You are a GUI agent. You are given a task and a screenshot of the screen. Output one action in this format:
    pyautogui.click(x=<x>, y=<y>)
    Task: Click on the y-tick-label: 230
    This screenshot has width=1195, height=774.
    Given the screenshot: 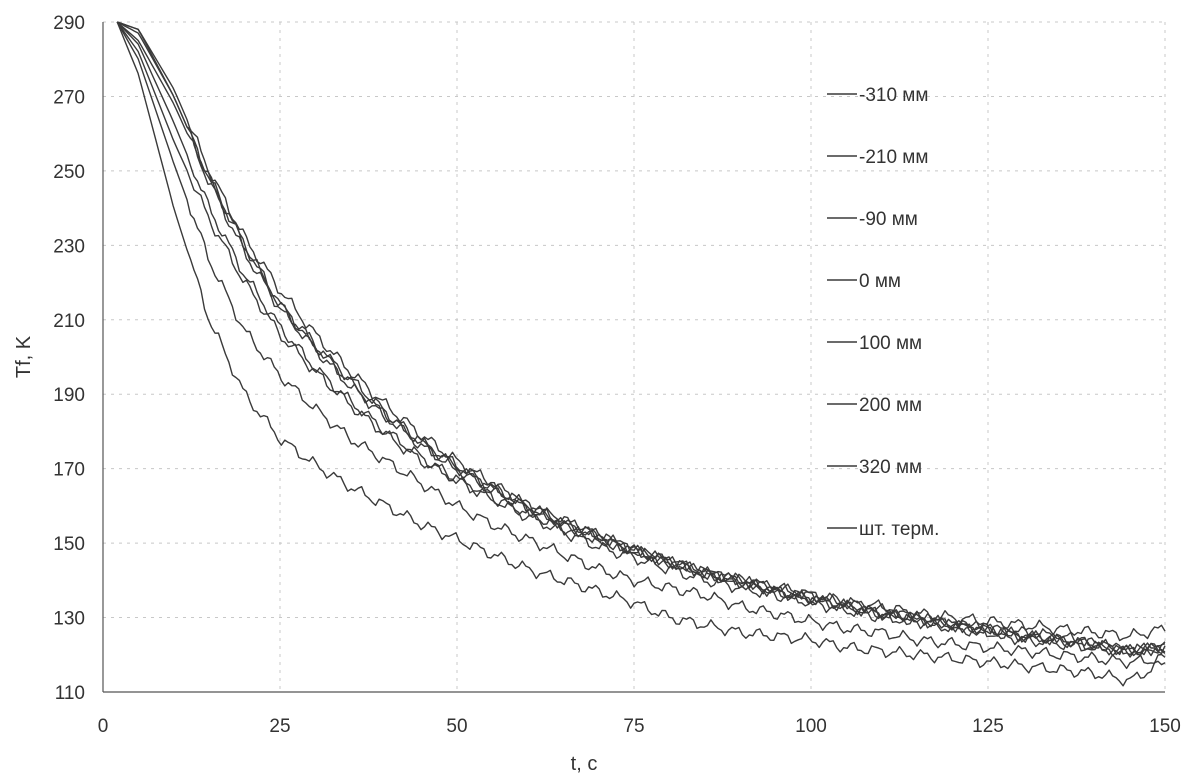 What is the action you would take?
    pyautogui.click(x=69, y=246)
    